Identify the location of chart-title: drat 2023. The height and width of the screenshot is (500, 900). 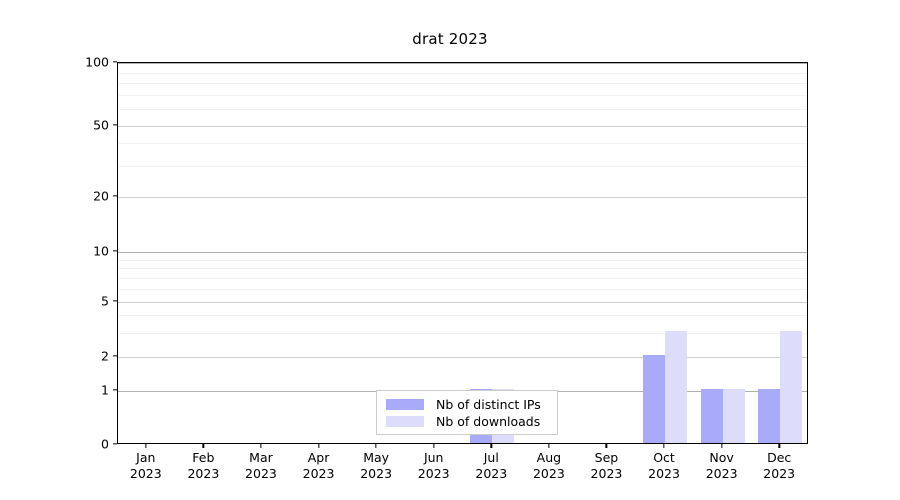
(450, 39).